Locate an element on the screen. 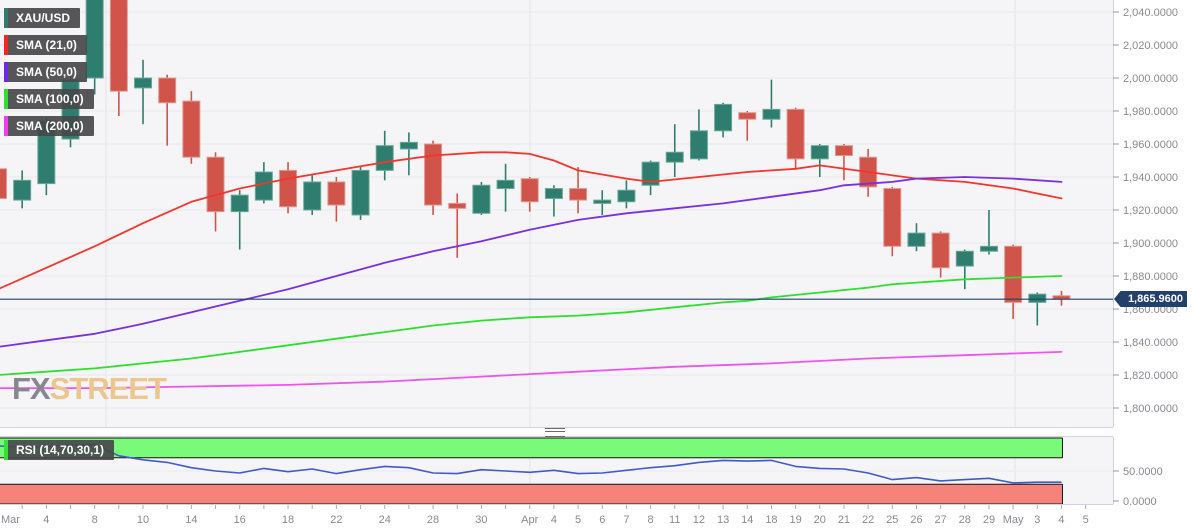 Image resolution: width=1194 pixels, height=532 pixels. sma200-color-bar is located at coordinates (6, 126).